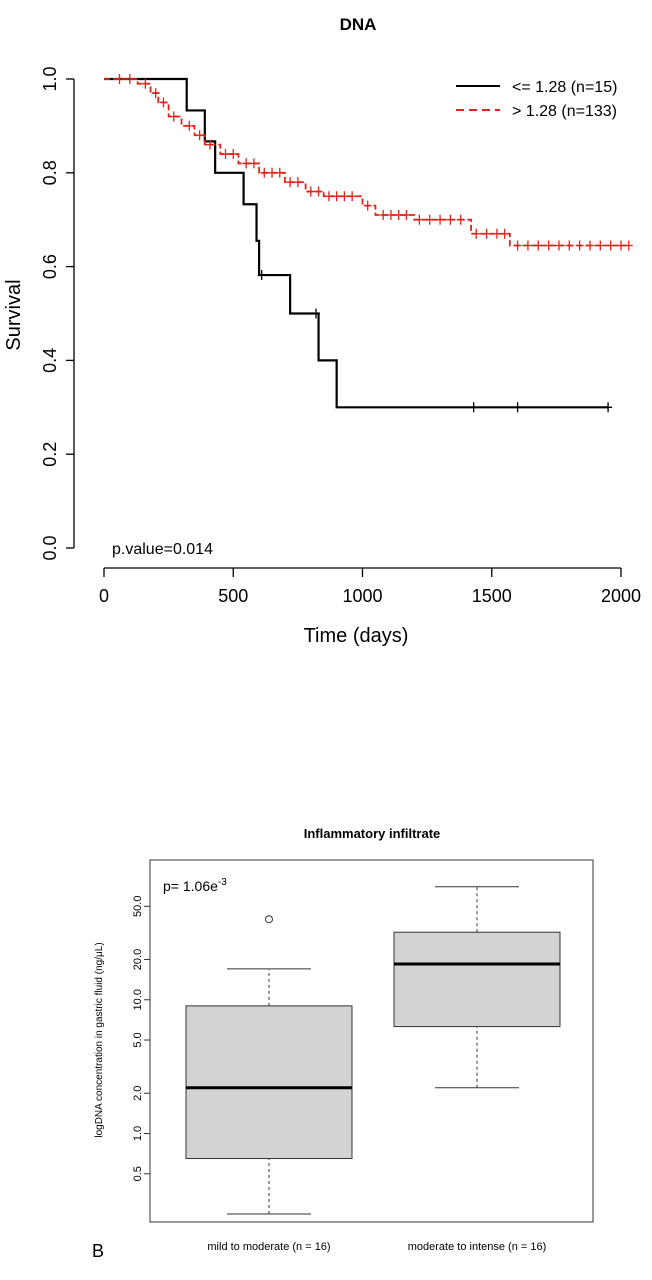 This screenshot has width=652, height=1280. I want to click on y-tick-label: 10.0, so click(138, 999).